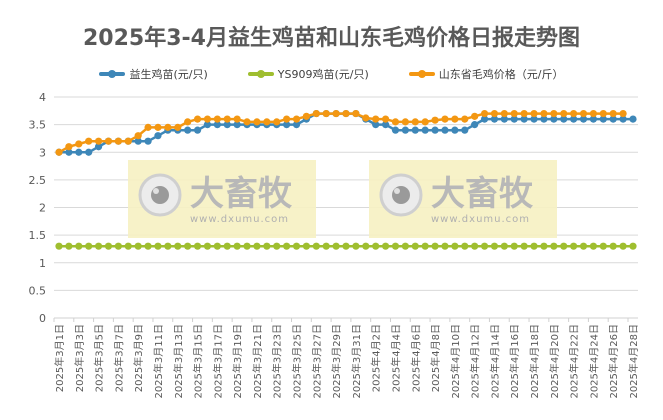  Describe the element at coordinates (277, 361) in the screenshot. I see `x-tick-label: 2025年3月23日` at that location.